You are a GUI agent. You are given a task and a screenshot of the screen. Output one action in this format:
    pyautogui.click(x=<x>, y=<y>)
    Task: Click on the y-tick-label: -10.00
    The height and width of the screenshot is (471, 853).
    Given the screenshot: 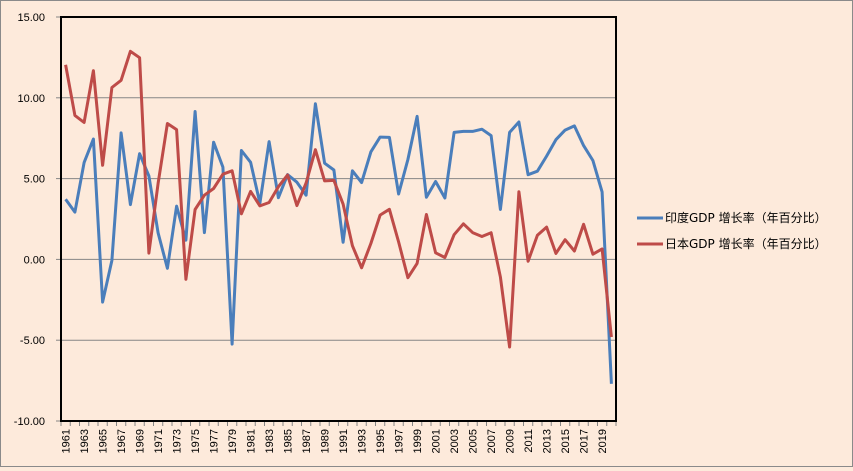 What is the action you would take?
    pyautogui.click(x=29, y=422)
    